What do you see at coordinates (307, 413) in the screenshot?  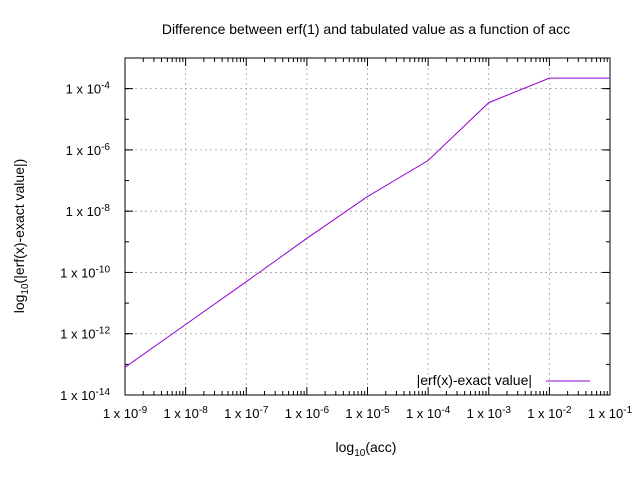 I see `x-tick-label: 1 x 10⁻⁶` at bounding box center [307, 413].